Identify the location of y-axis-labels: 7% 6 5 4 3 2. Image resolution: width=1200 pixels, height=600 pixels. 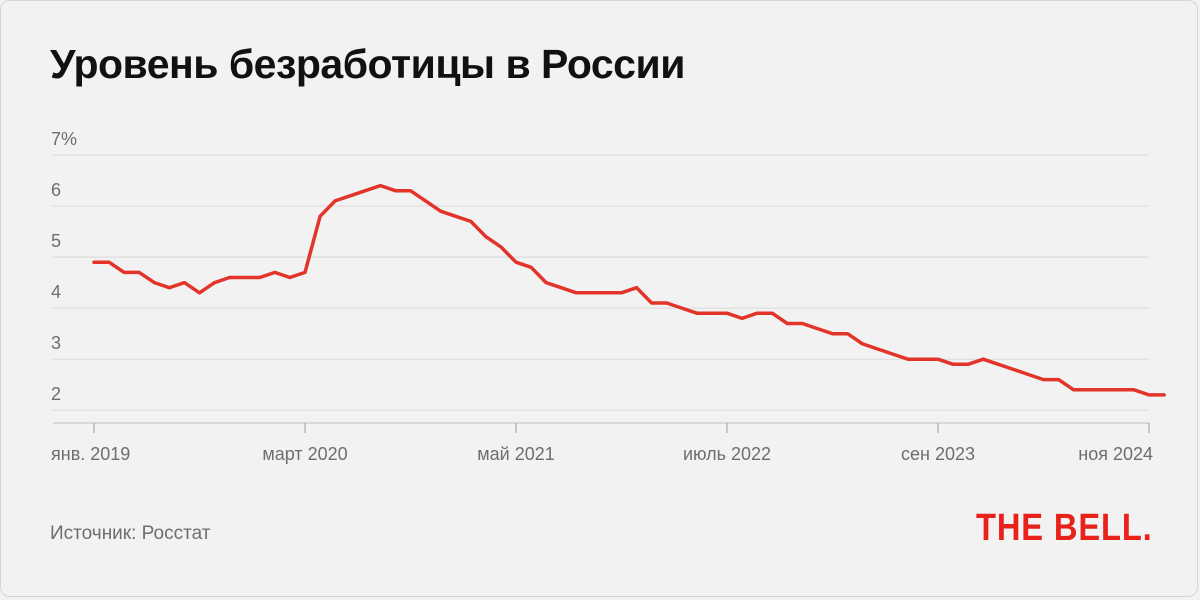
(64, 266).